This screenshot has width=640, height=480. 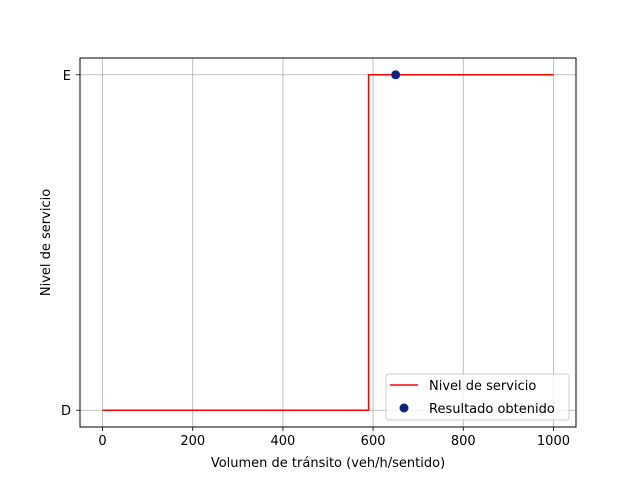 I want to click on x-tick-label: 1000, so click(x=553, y=441).